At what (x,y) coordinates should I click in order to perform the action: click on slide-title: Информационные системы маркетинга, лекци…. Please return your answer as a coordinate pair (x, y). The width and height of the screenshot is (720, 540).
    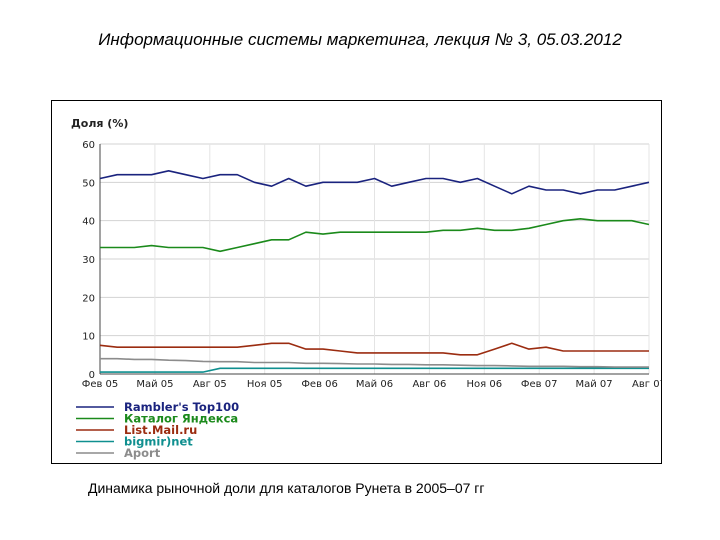
    Looking at the image, I should click on (360, 39).